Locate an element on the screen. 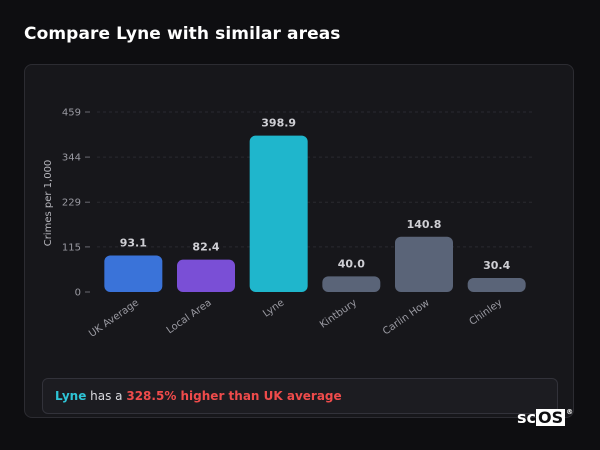 This screenshot has height=450, width=600. bar-value-label: 82.4 is located at coordinates (205, 247).